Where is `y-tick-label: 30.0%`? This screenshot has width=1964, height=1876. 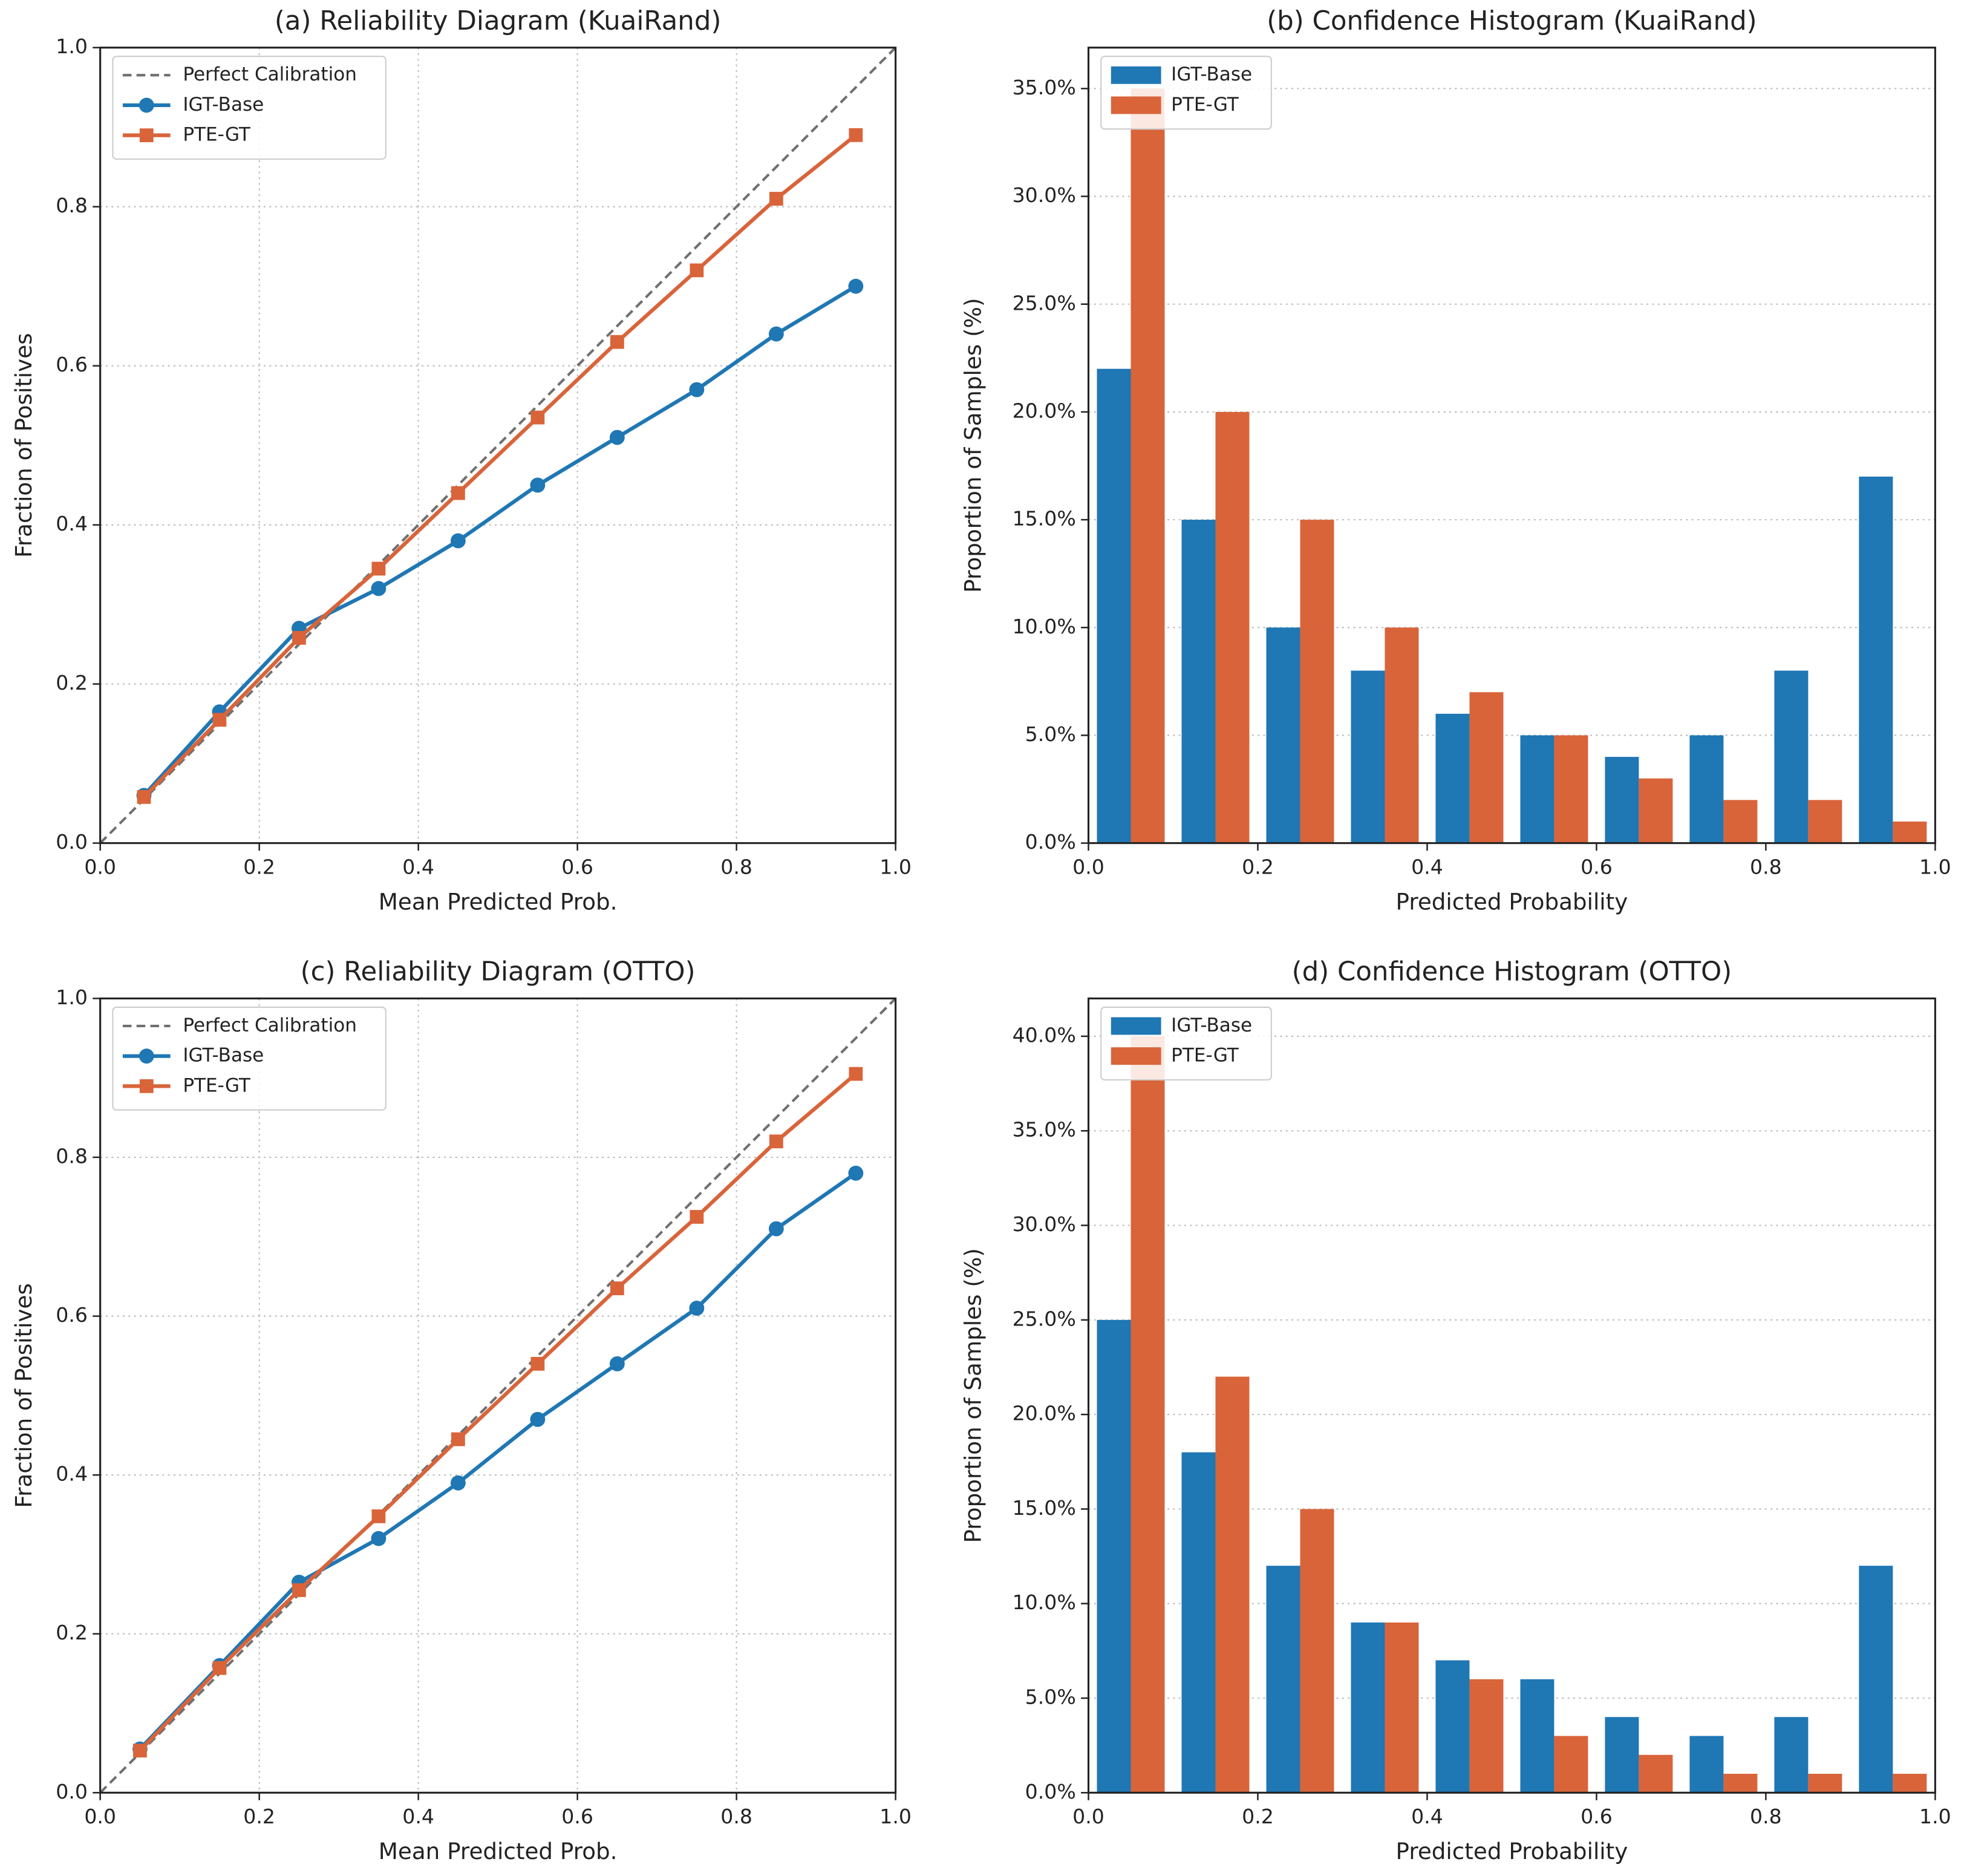 y-tick-label: 30.0% is located at coordinates (1044, 1224).